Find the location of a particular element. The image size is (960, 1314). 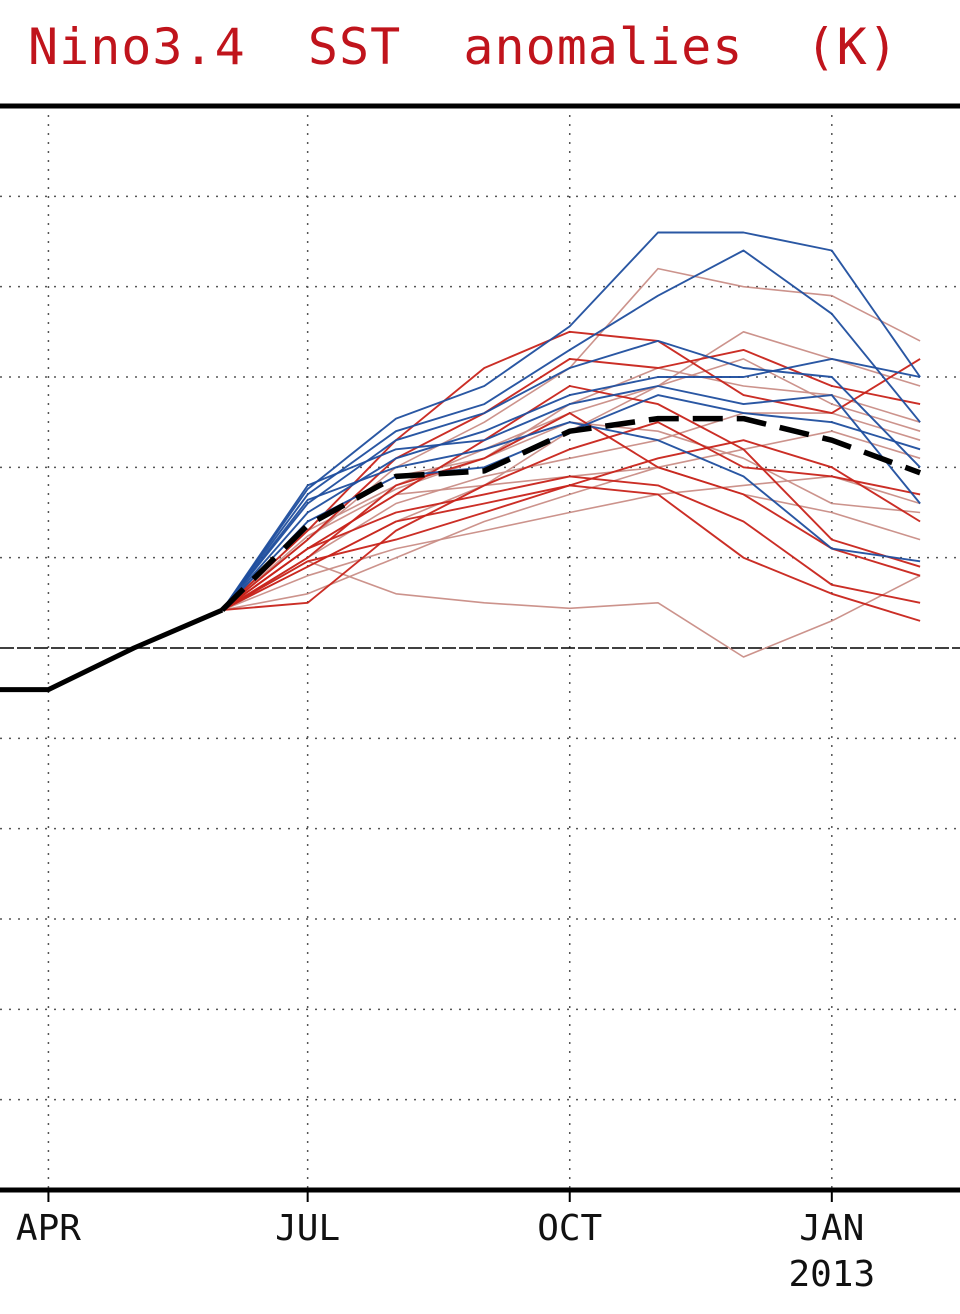

forecast-mean-line is located at coordinates (571, 514).